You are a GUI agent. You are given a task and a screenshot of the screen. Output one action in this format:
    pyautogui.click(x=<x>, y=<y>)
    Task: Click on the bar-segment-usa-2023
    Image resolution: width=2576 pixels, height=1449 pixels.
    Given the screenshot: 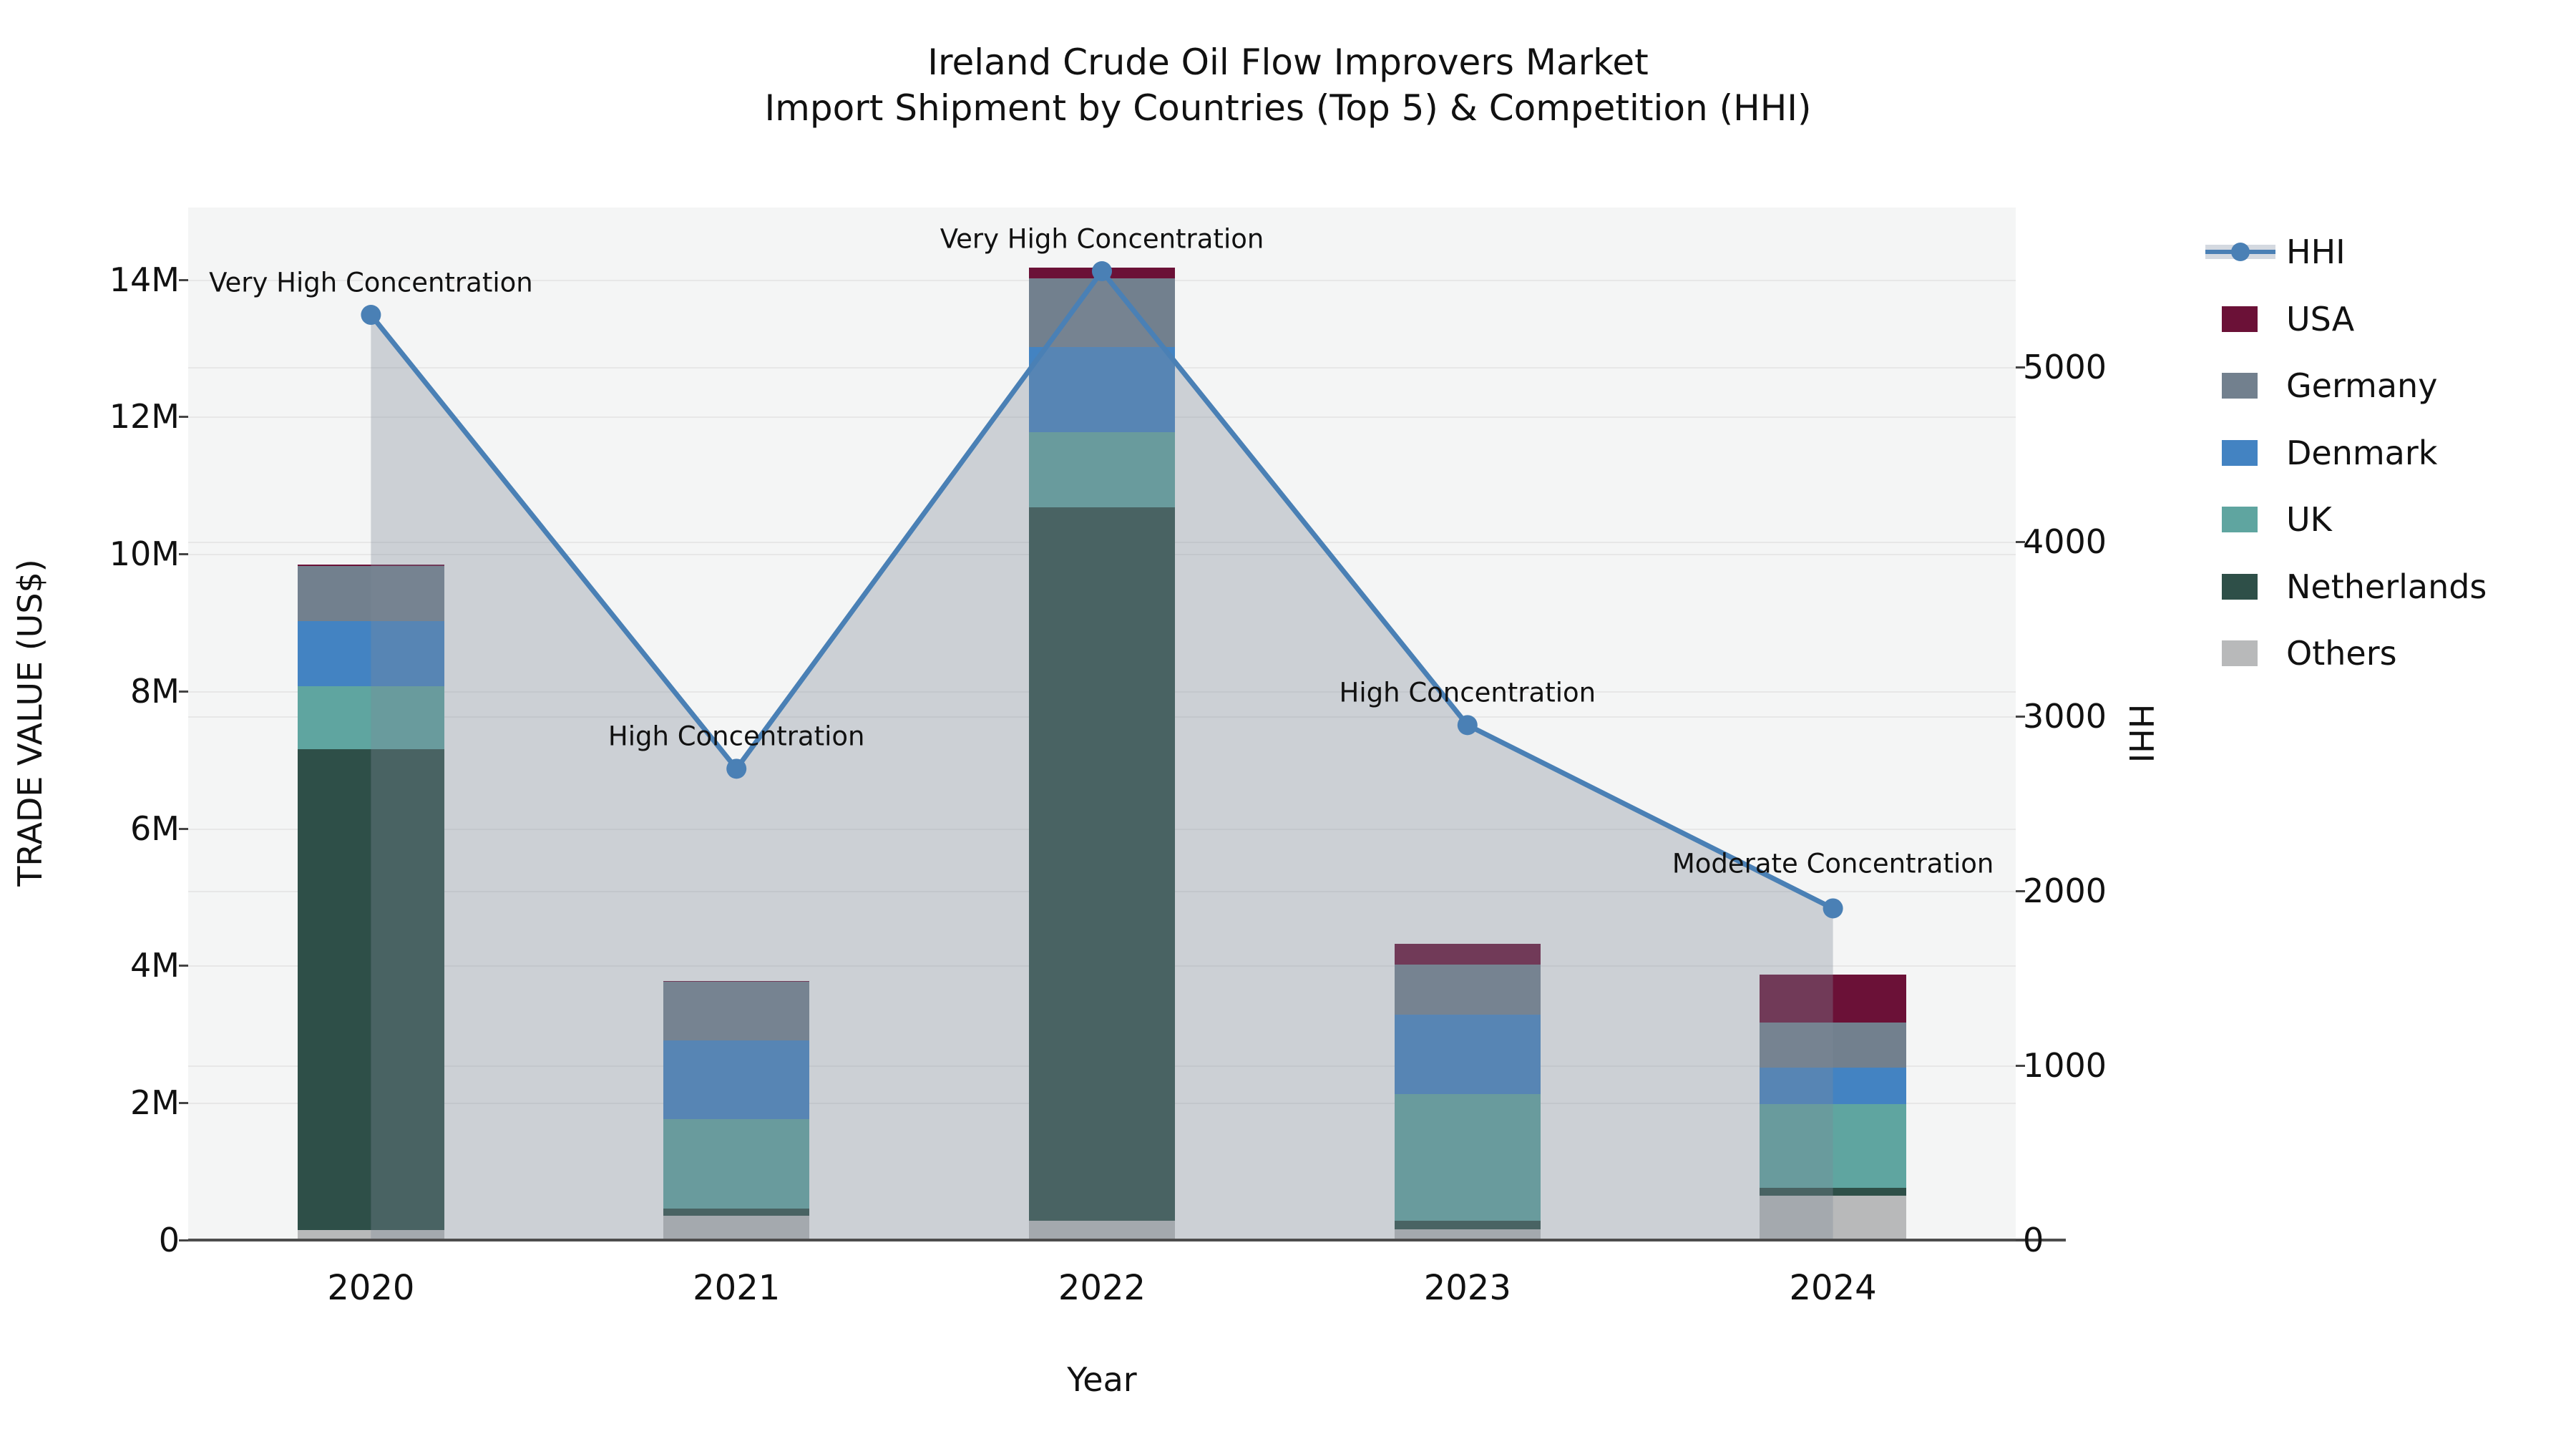 What is the action you would take?
    pyautogui.click(x=1467, y=954)
    